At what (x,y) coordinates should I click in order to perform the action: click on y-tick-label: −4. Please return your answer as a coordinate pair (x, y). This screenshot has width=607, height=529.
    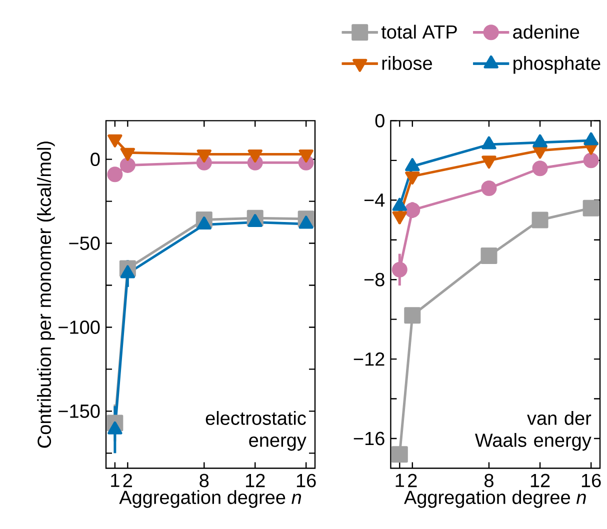
    Looking at the image, I should click on (374, 200).